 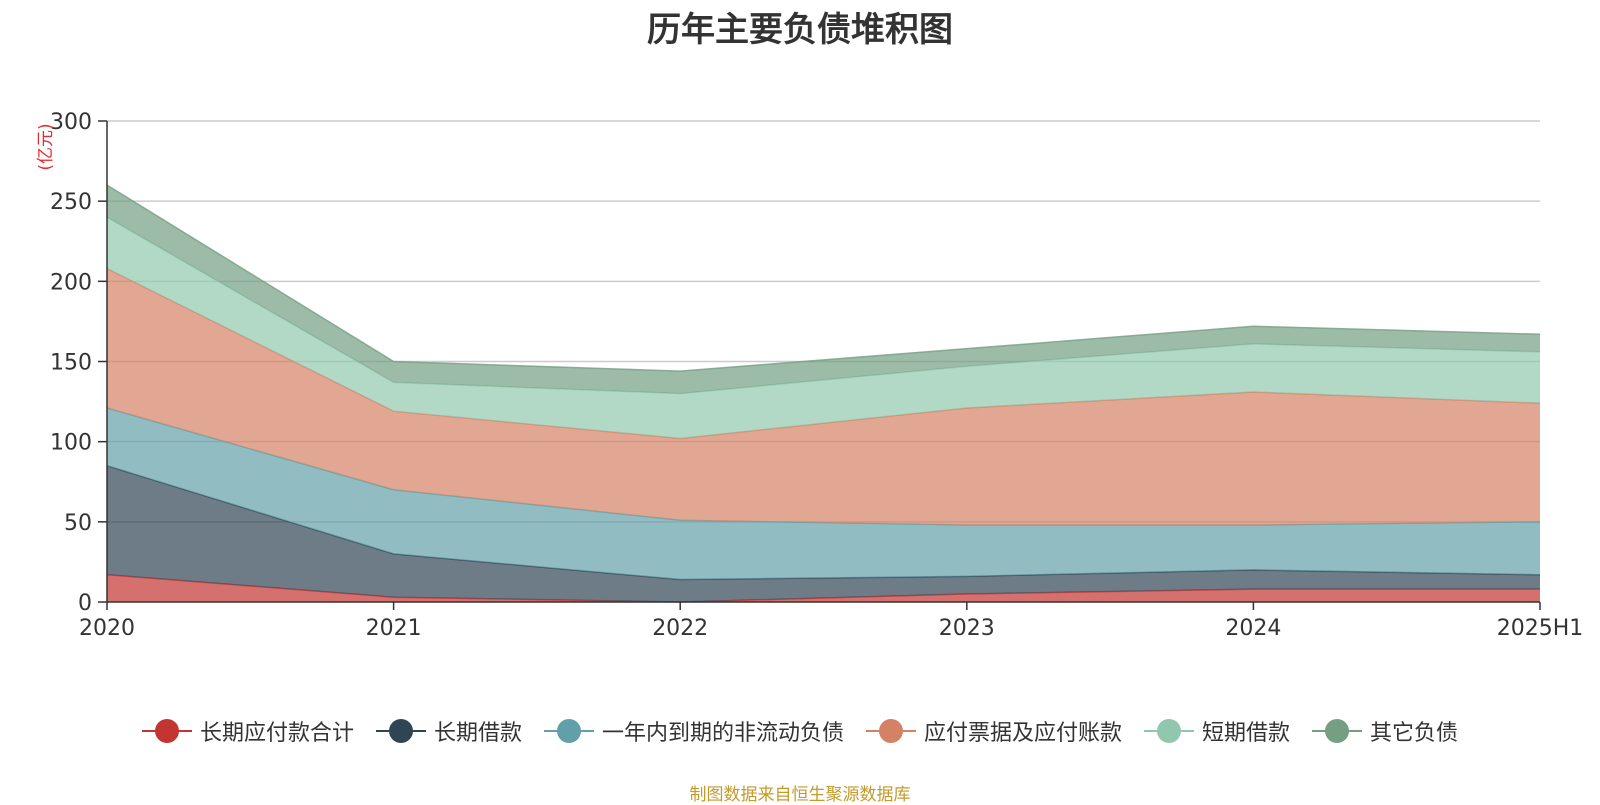 I want to click on legend-label: 应付票据及应付账款, so click(x=1023, y=733).